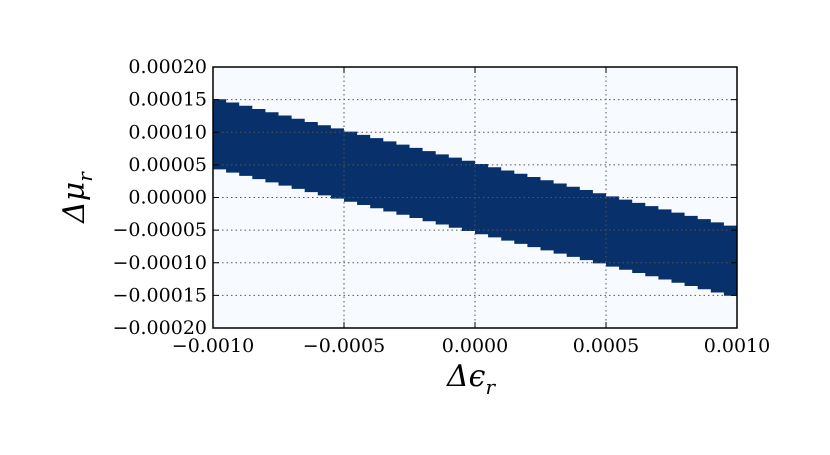 This screenshot has height=455, width=830. Describe the element at coordinates (167, 67) in the screenshot. I see `y-tick-label-0: 0.00020` at that location.